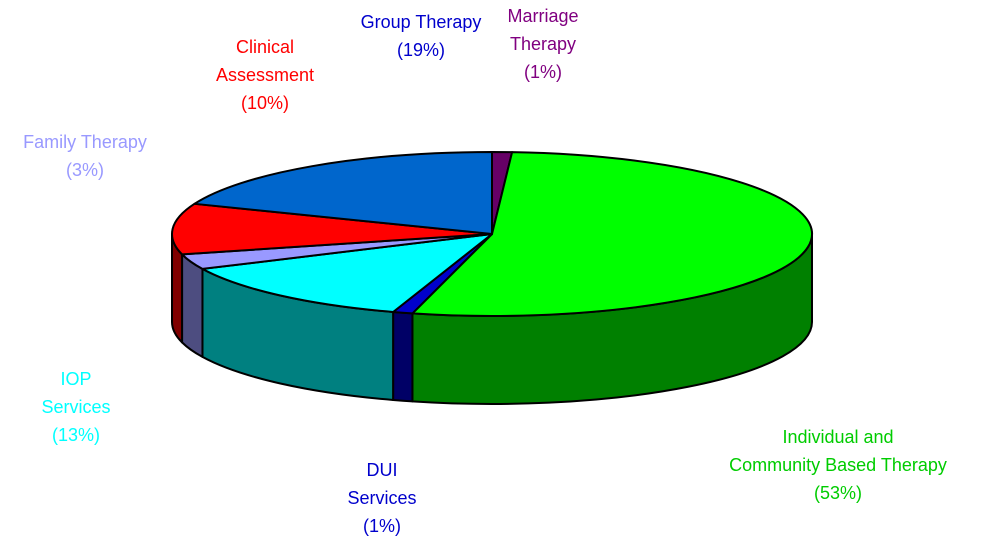  Describe the element at coordinates (84, 170) in the screenshot. I see `value-label: (3%)` at that location.